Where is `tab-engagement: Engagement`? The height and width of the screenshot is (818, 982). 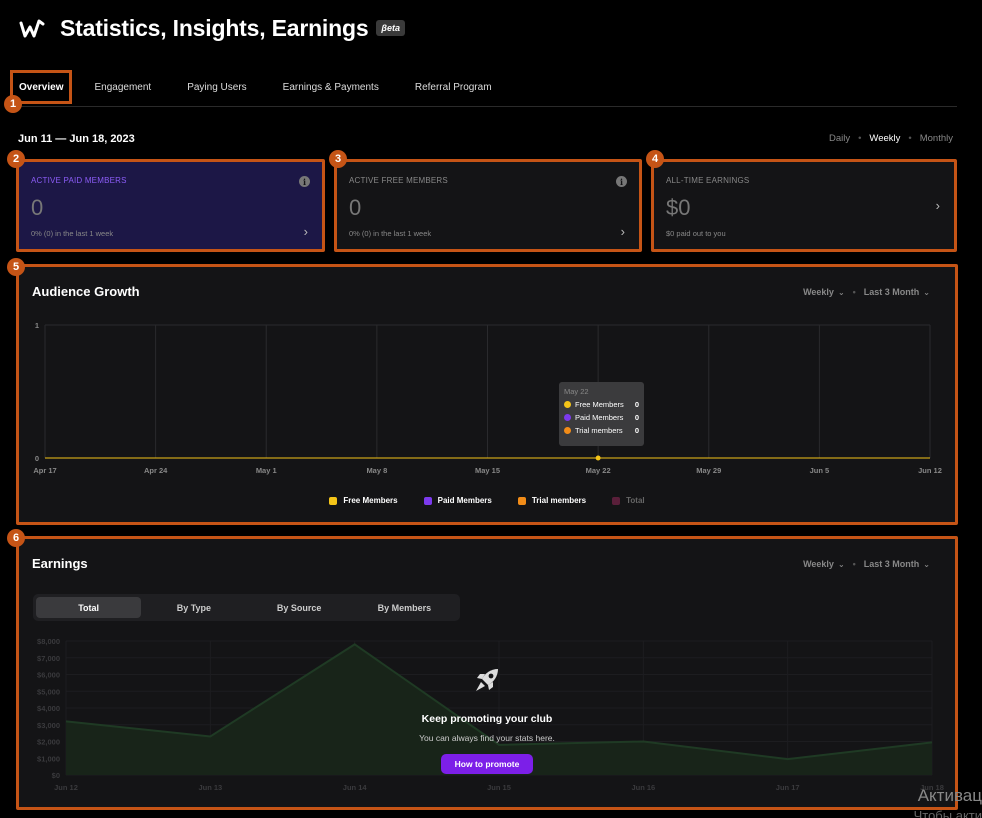 tab-engagement: Engagement is located at coordinates (123, 87).